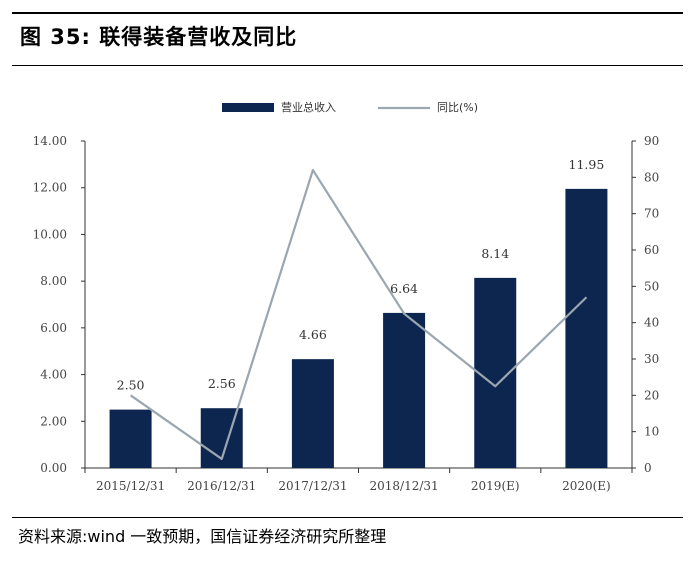 The image size is (695, 561). I want to click on x-tick-label: 2017/12/31, so click(312, 486).